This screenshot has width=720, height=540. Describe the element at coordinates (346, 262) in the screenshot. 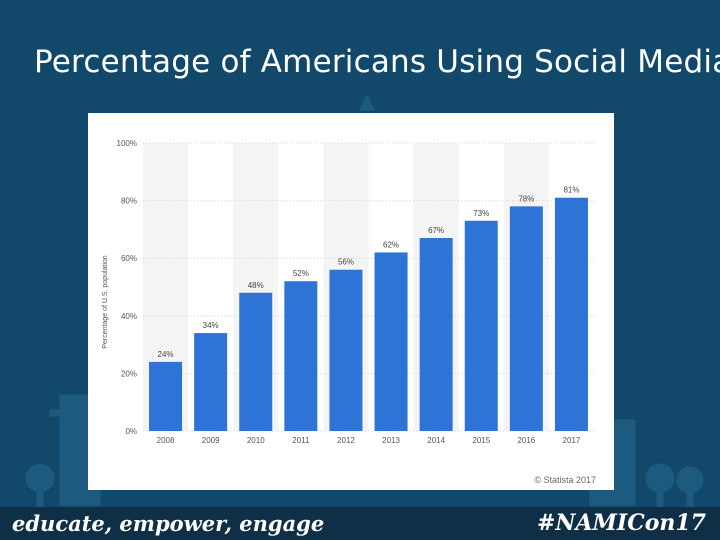

I see `data-label: 56%` at that location.